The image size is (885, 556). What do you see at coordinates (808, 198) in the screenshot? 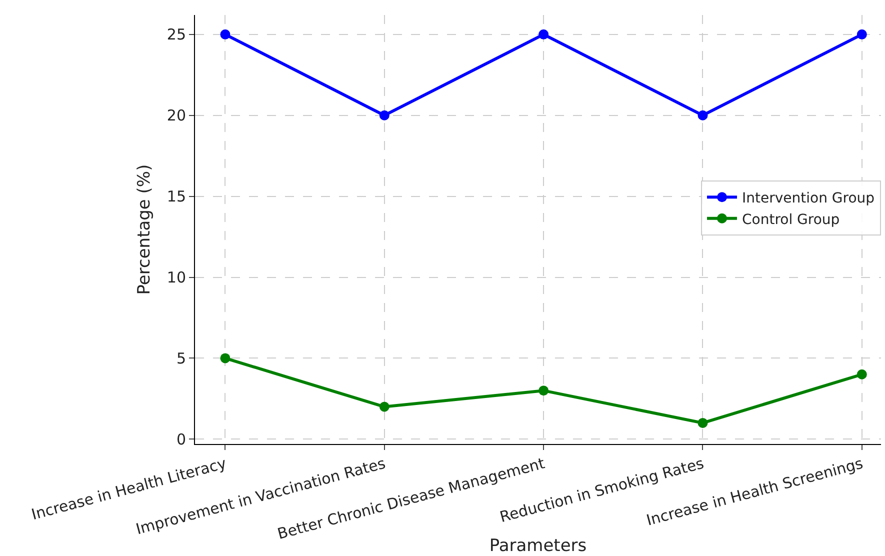
I see `legend-label: Intervention Group` at bounding box center [808, 198].